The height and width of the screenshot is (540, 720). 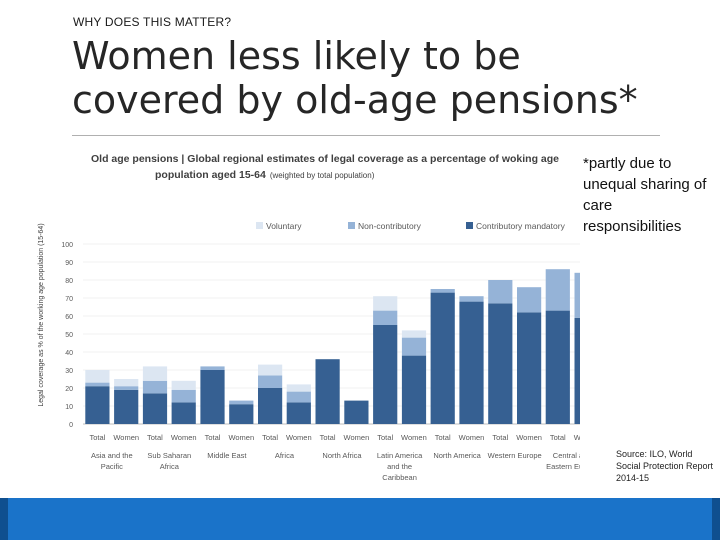 I want to click on y-tick-label: 90, so click(x=69, y=263).